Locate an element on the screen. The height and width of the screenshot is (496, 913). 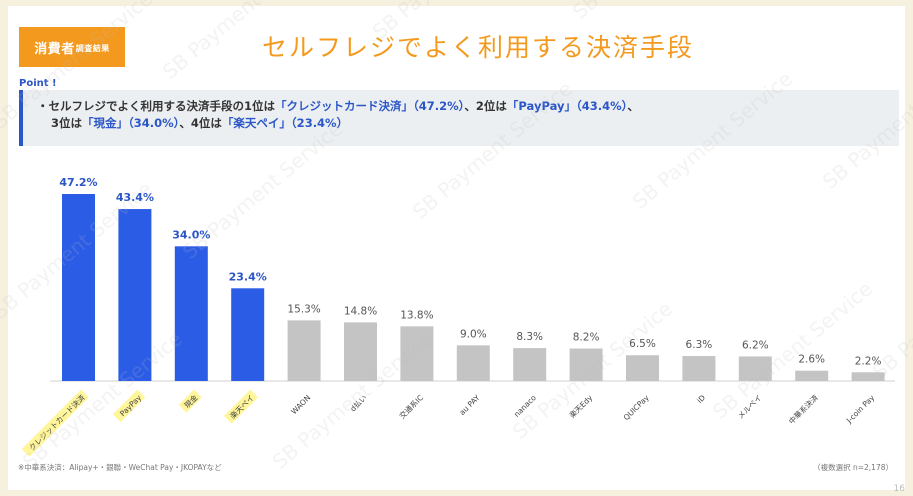
badge-main-text: 消費者 is located at coordinates (54, 49).